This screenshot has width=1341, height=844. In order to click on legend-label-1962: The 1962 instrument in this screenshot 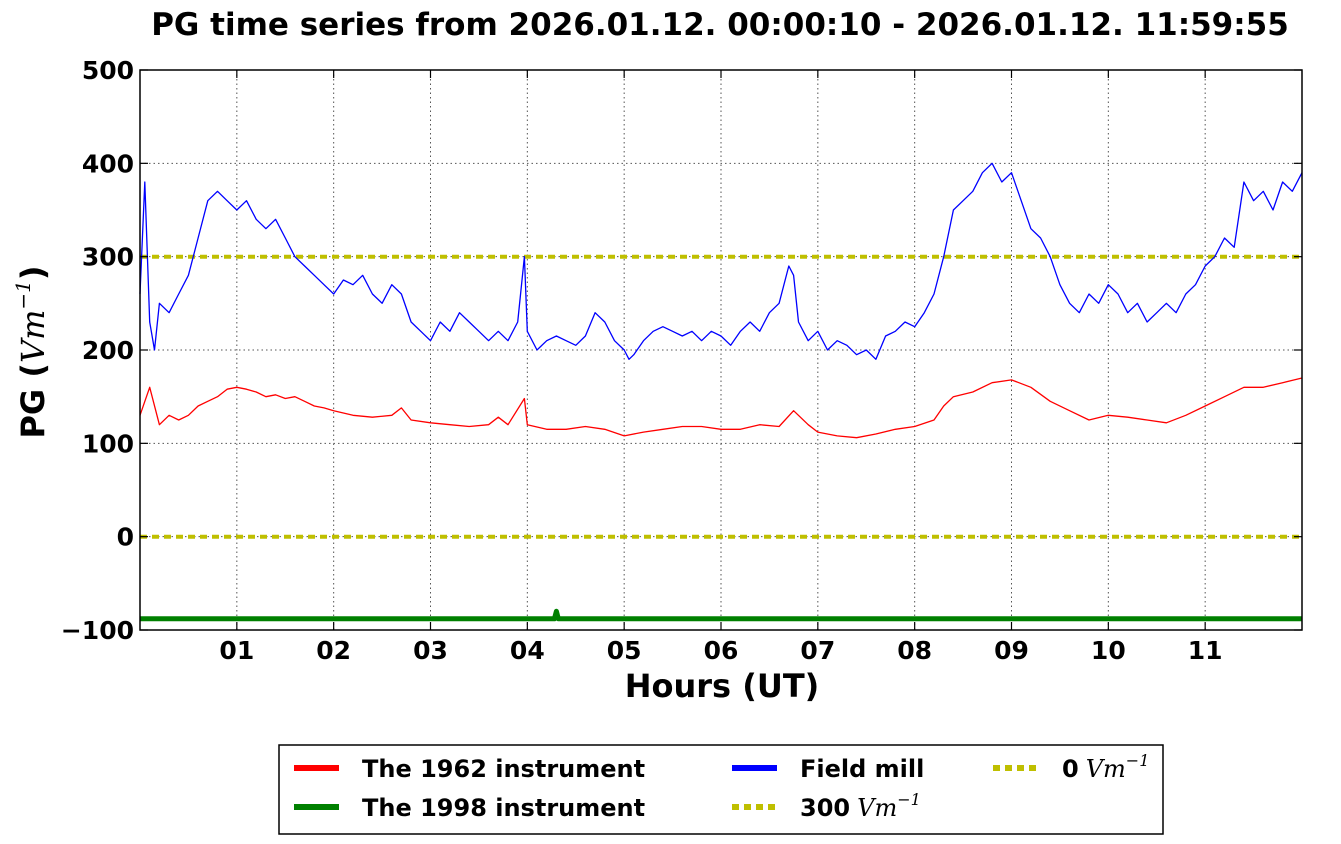, I will do `click(503, 769)`.